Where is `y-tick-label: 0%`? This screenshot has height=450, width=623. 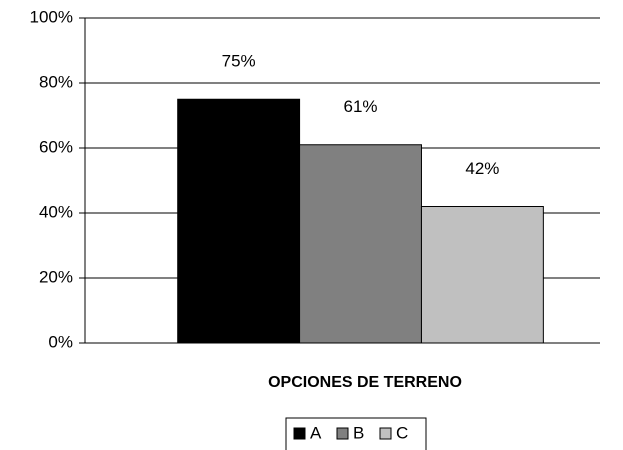 y-tick-label: 0% is located at coordinates (60, 341).